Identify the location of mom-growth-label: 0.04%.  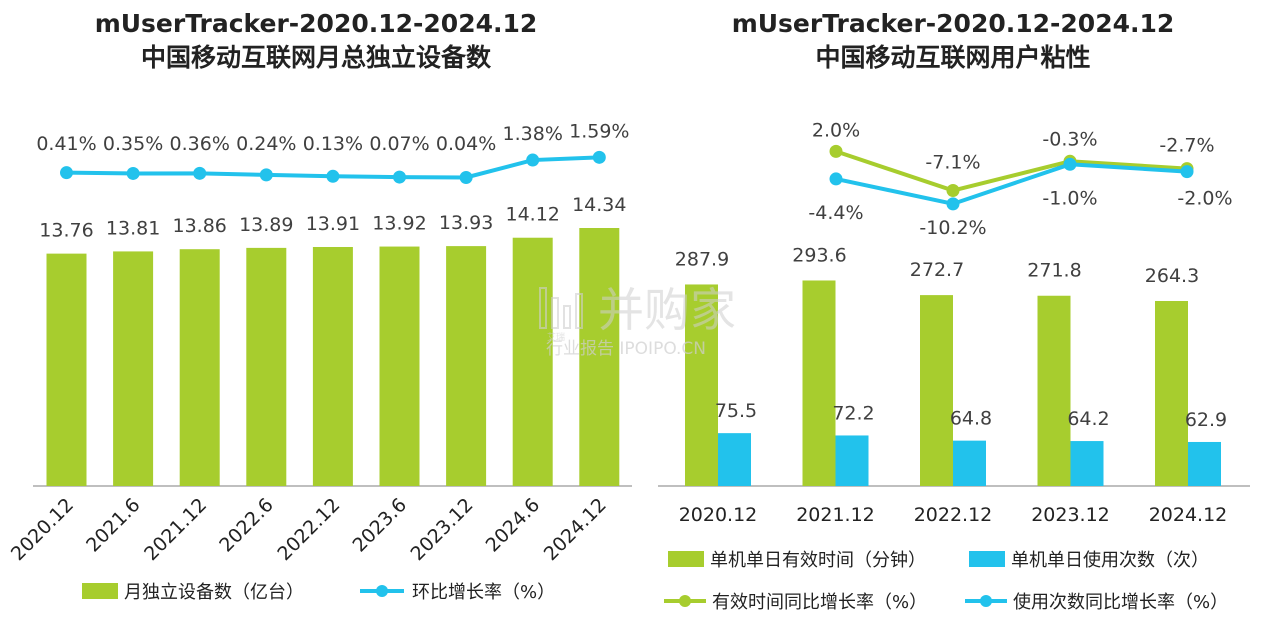
(466, 144).